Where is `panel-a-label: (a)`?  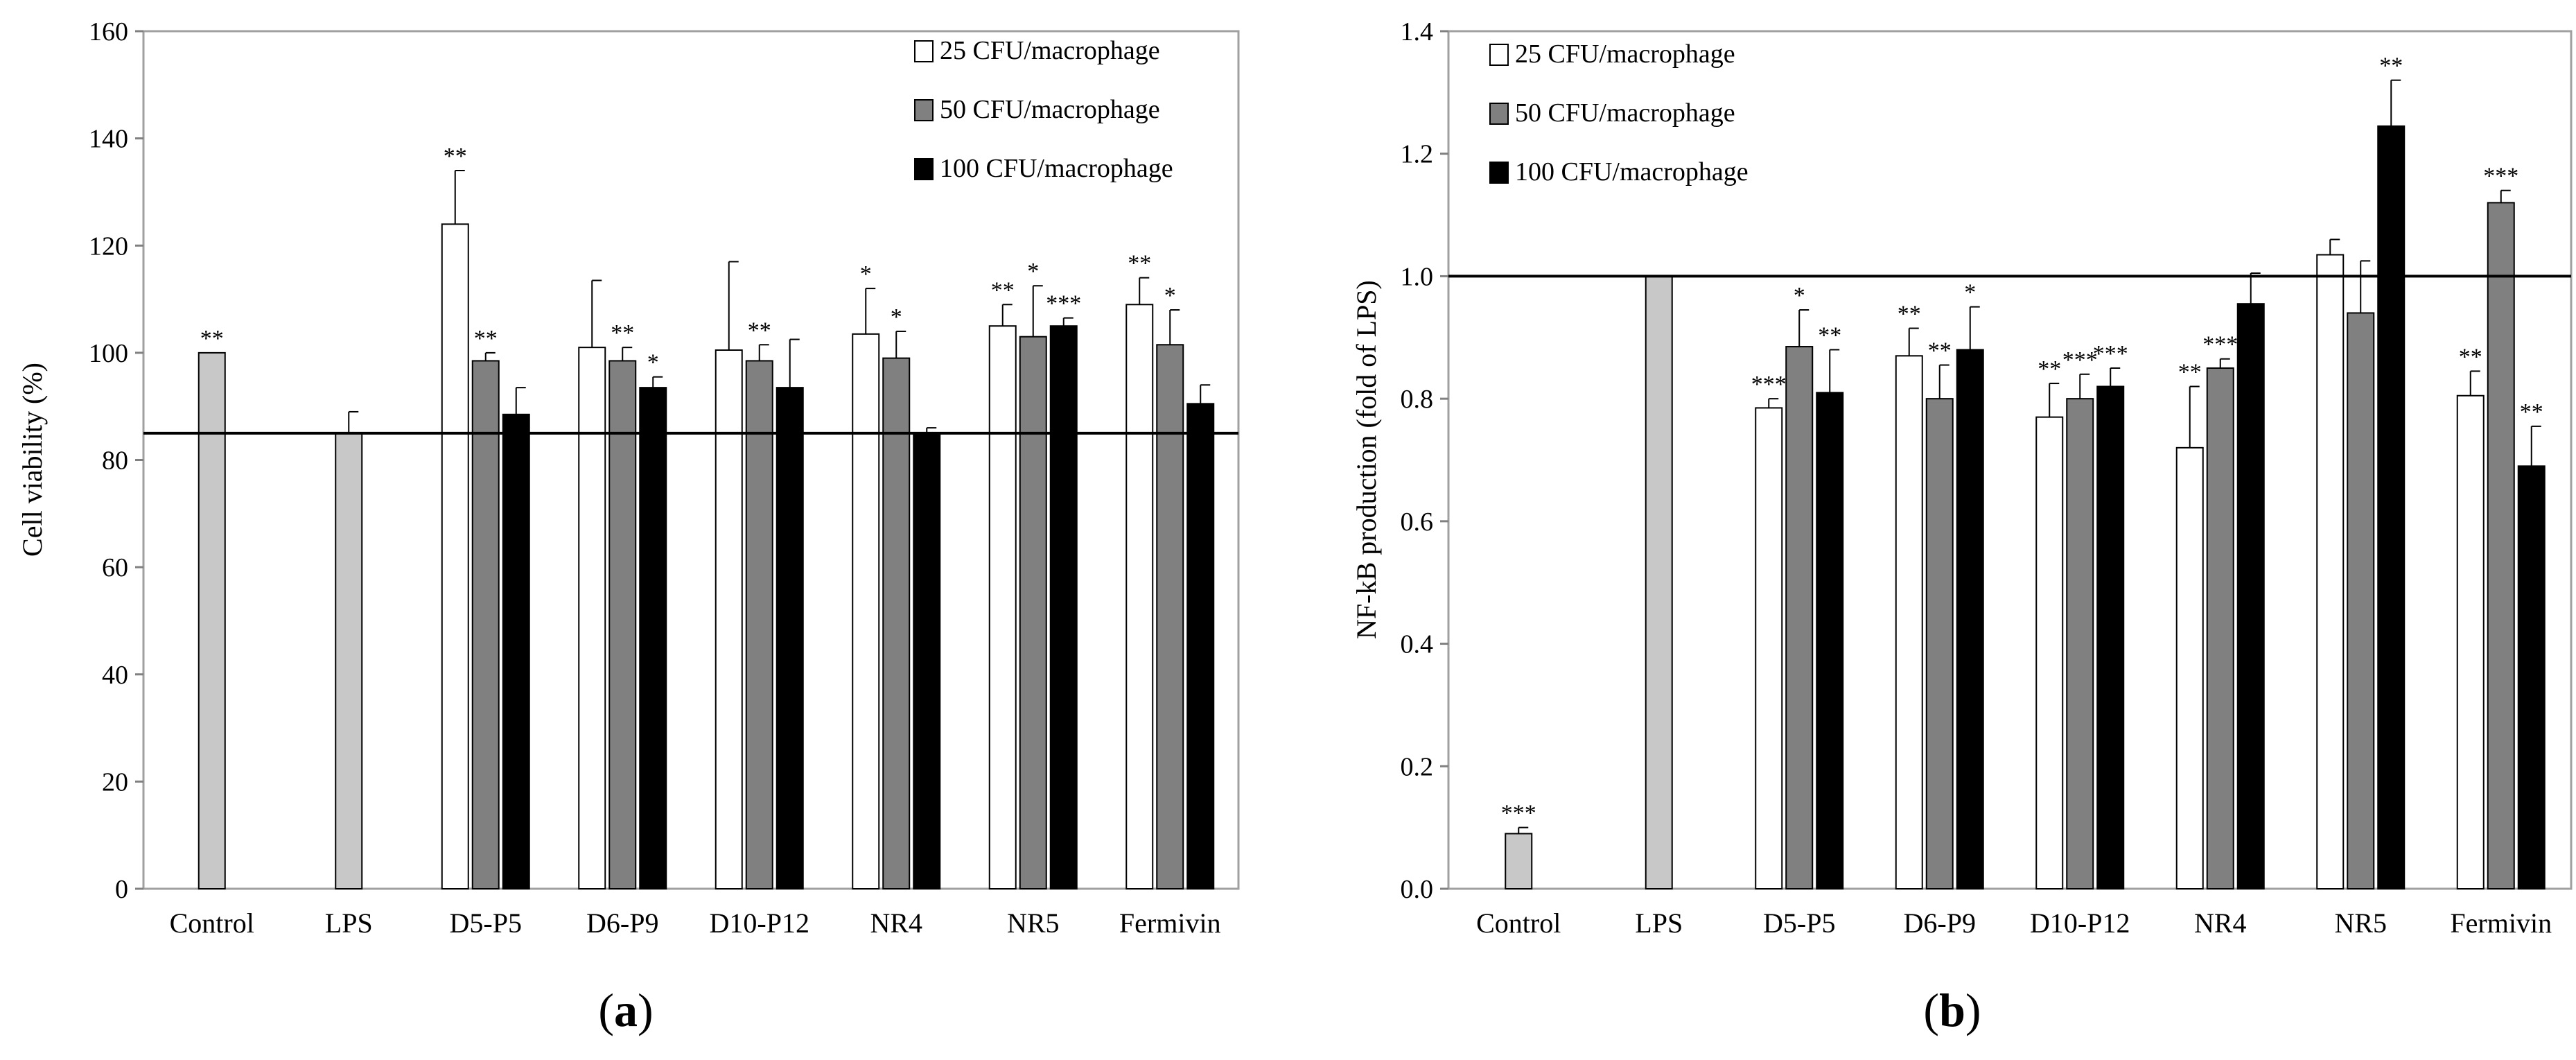
panel-a-label: (a) is located at coordinates (625, 1010).